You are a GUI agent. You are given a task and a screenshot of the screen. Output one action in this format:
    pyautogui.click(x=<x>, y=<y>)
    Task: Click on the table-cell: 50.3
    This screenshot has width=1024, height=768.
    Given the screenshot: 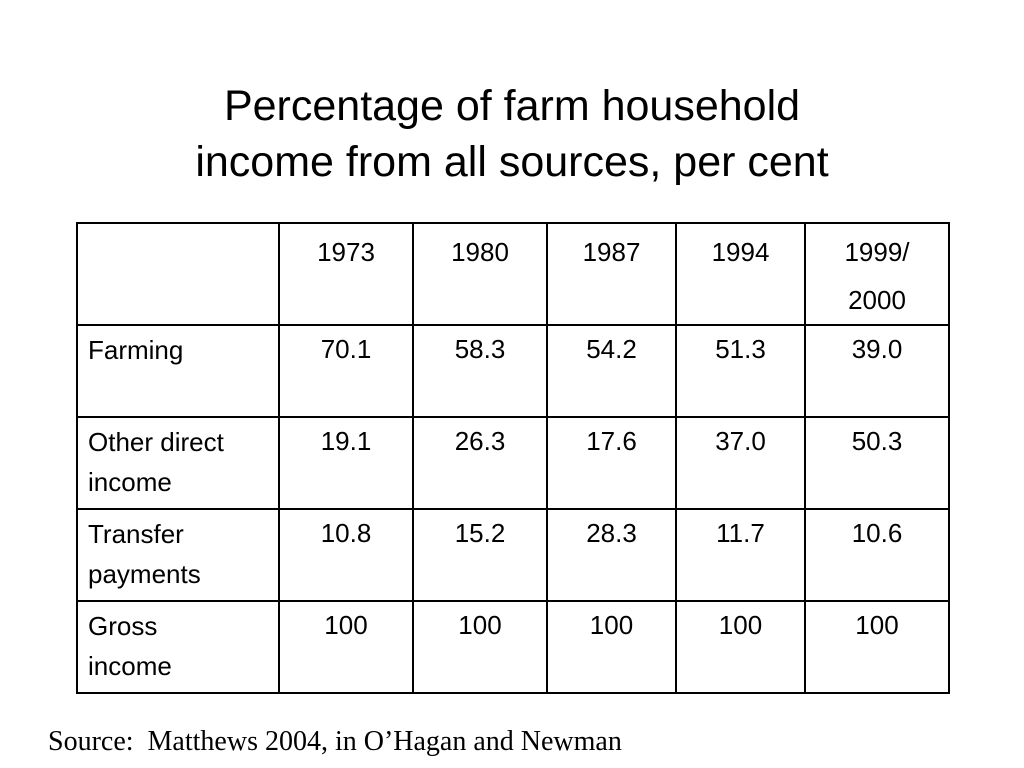 What is the action you would take?
    pyautogui.click(x=877, y=463)
    